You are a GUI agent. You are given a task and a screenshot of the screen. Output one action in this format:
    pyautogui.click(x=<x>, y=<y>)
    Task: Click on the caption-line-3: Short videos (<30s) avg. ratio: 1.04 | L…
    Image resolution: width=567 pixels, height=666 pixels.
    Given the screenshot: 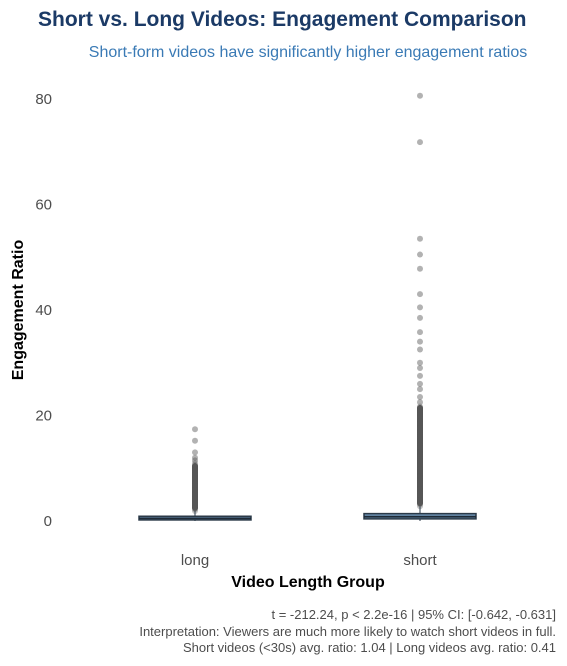 What is the action you would take?
    pyautogui.click(x=369, y=647)
    